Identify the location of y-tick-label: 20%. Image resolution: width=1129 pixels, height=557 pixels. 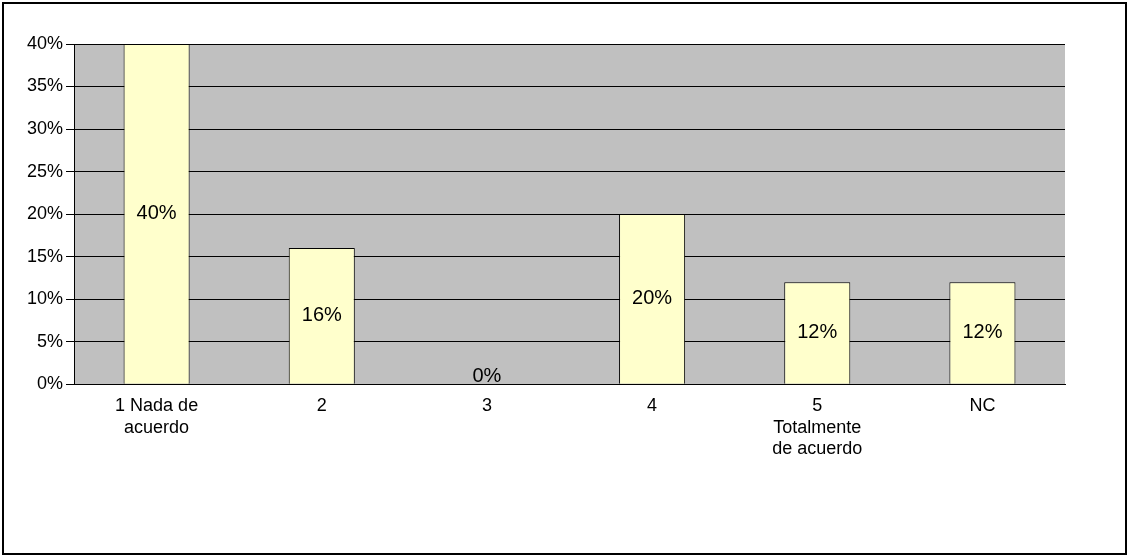
(45, 213).